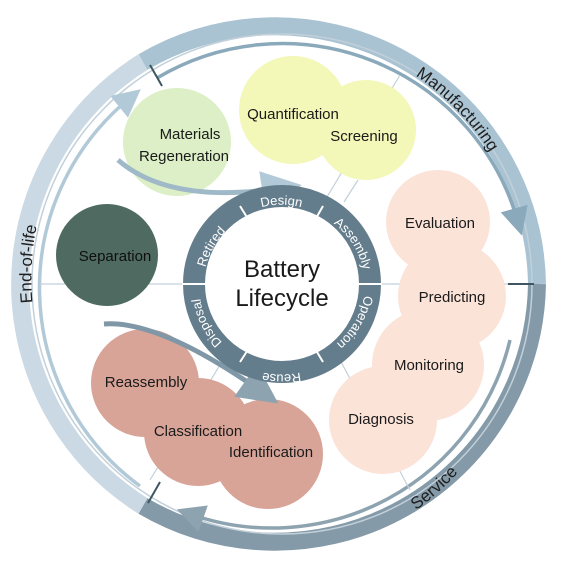  Describe the element at coordinates (282, 269) in the screenshot. I see `center-title-line1: Battery` at that location.